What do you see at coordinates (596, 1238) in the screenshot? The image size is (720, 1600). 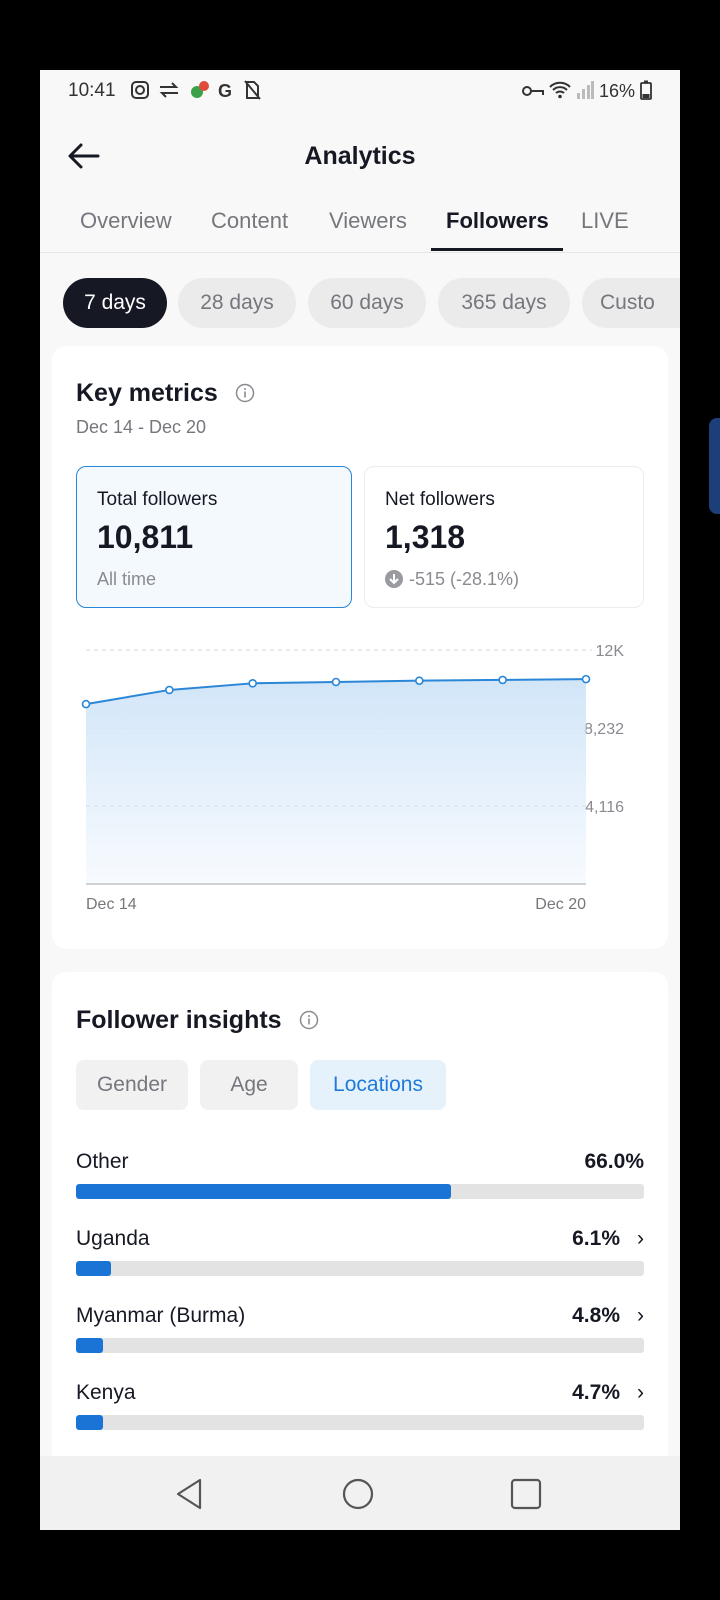 I see `location-percent: 6.1%` at bounding box center [596, 1238].